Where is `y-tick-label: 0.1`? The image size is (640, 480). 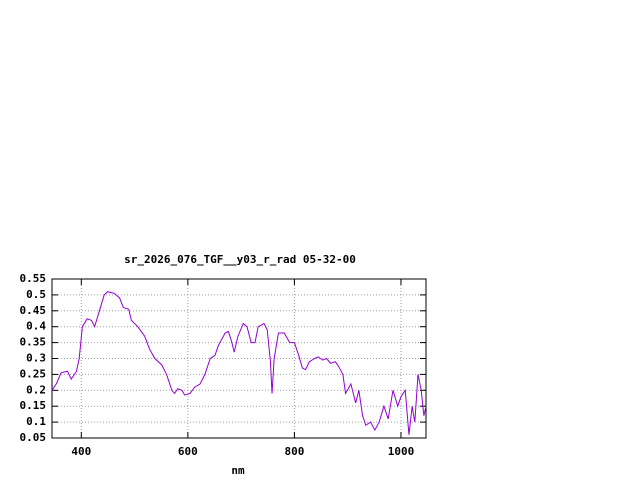 y-tick-label: 0.1 is located at coordinates (36, 421).